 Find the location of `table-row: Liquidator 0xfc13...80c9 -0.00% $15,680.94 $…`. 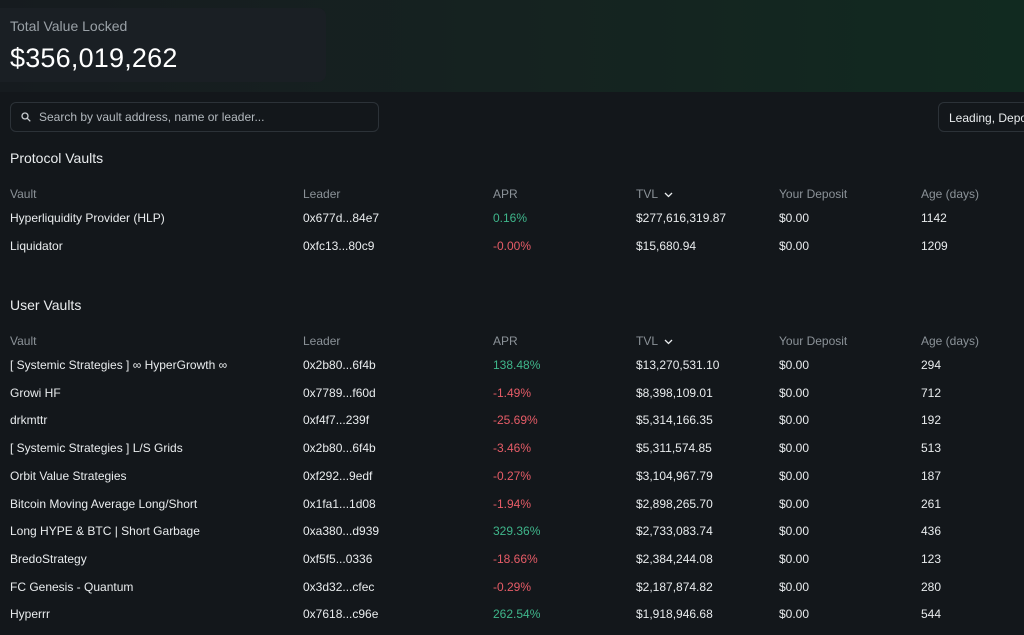

table-row: Liquidator 0xfc13...80c9 -0.00% $15,680.94 $… is located at coordinates (512, 248).